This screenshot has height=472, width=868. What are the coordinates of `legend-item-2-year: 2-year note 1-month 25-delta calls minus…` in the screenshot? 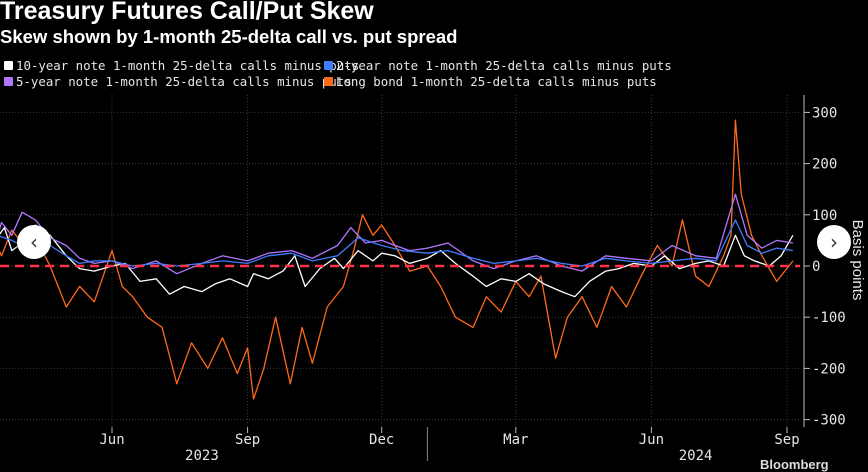 It's located at (498, 65).